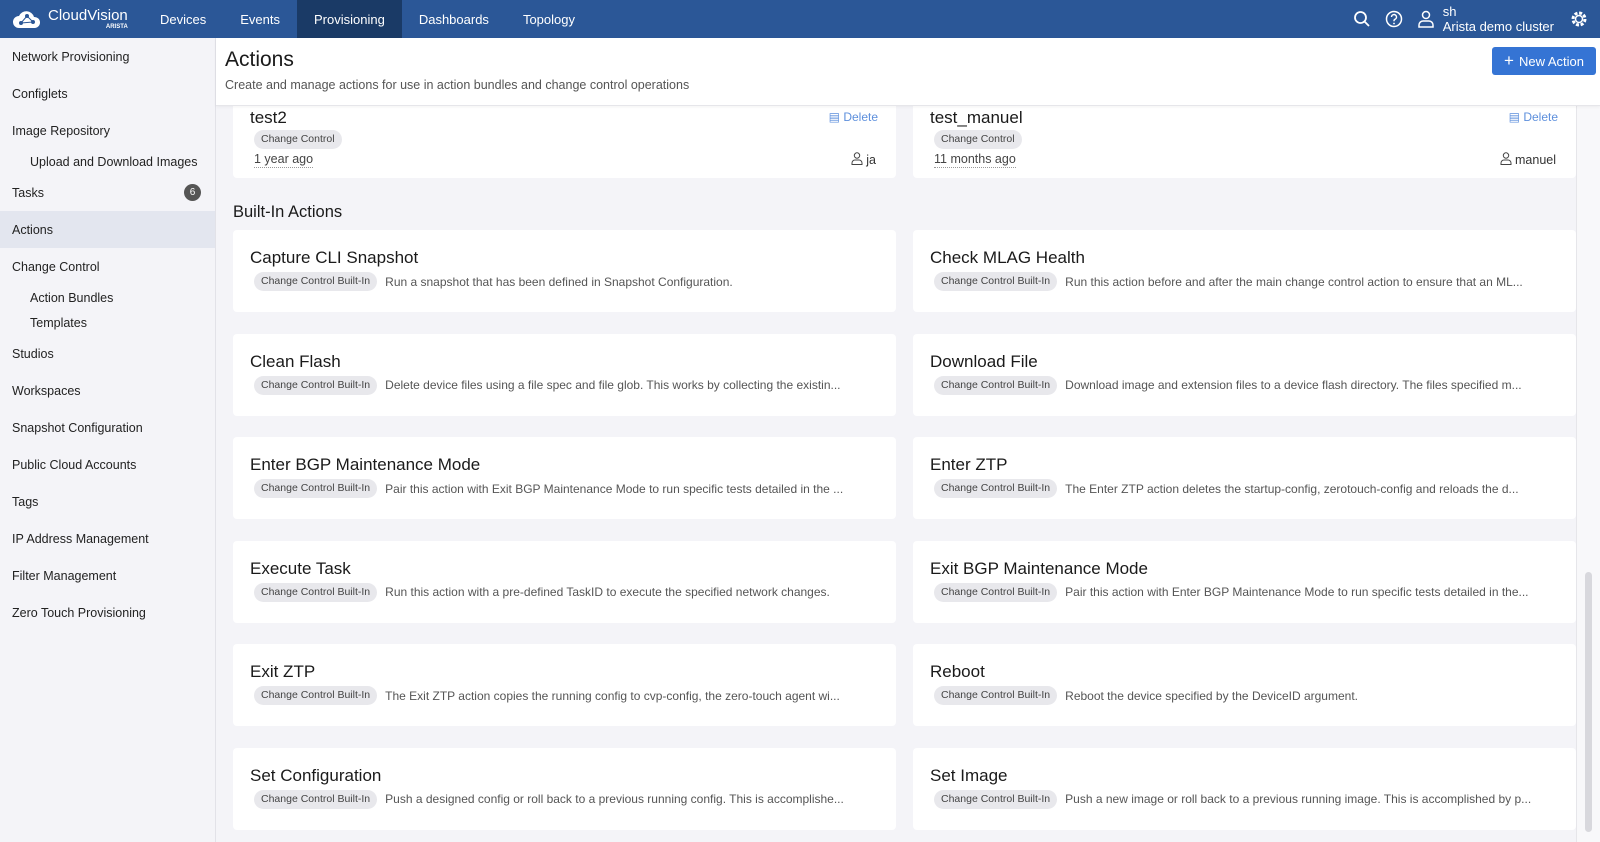 The height and width of the screenshot is (842, 1600). What do you see at coordinates (71, 56) in the screenshot?
I see `sidebar-item-label: Network Provisioning` at bounding box center [71, 56].